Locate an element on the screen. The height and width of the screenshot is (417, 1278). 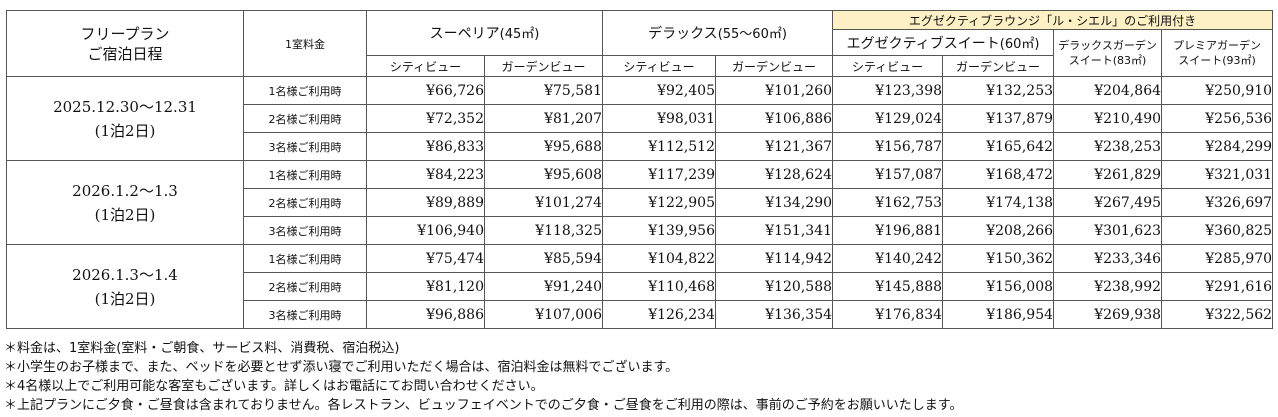
price-cell: ¥81,207 is located at coordinates (543, 118).